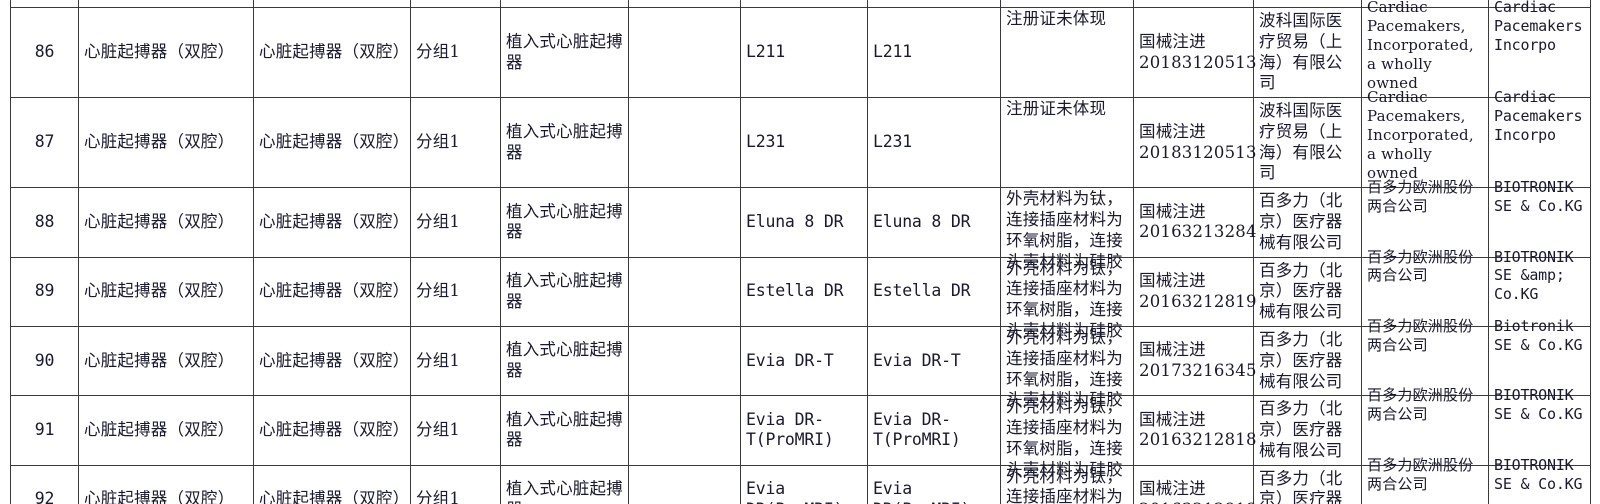 Image resolution: width=1600 pixels, height=504 pixels. I want to click on cell-model_b: Eluna 8 DR, so click(934, 222).